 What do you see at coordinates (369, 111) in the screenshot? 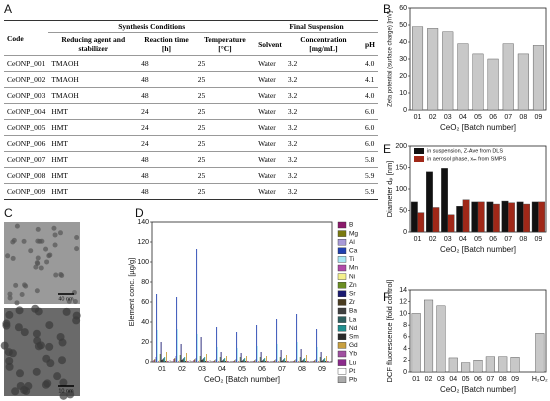
I see `table-cell: 6.0` at bounding box center [369, 111].